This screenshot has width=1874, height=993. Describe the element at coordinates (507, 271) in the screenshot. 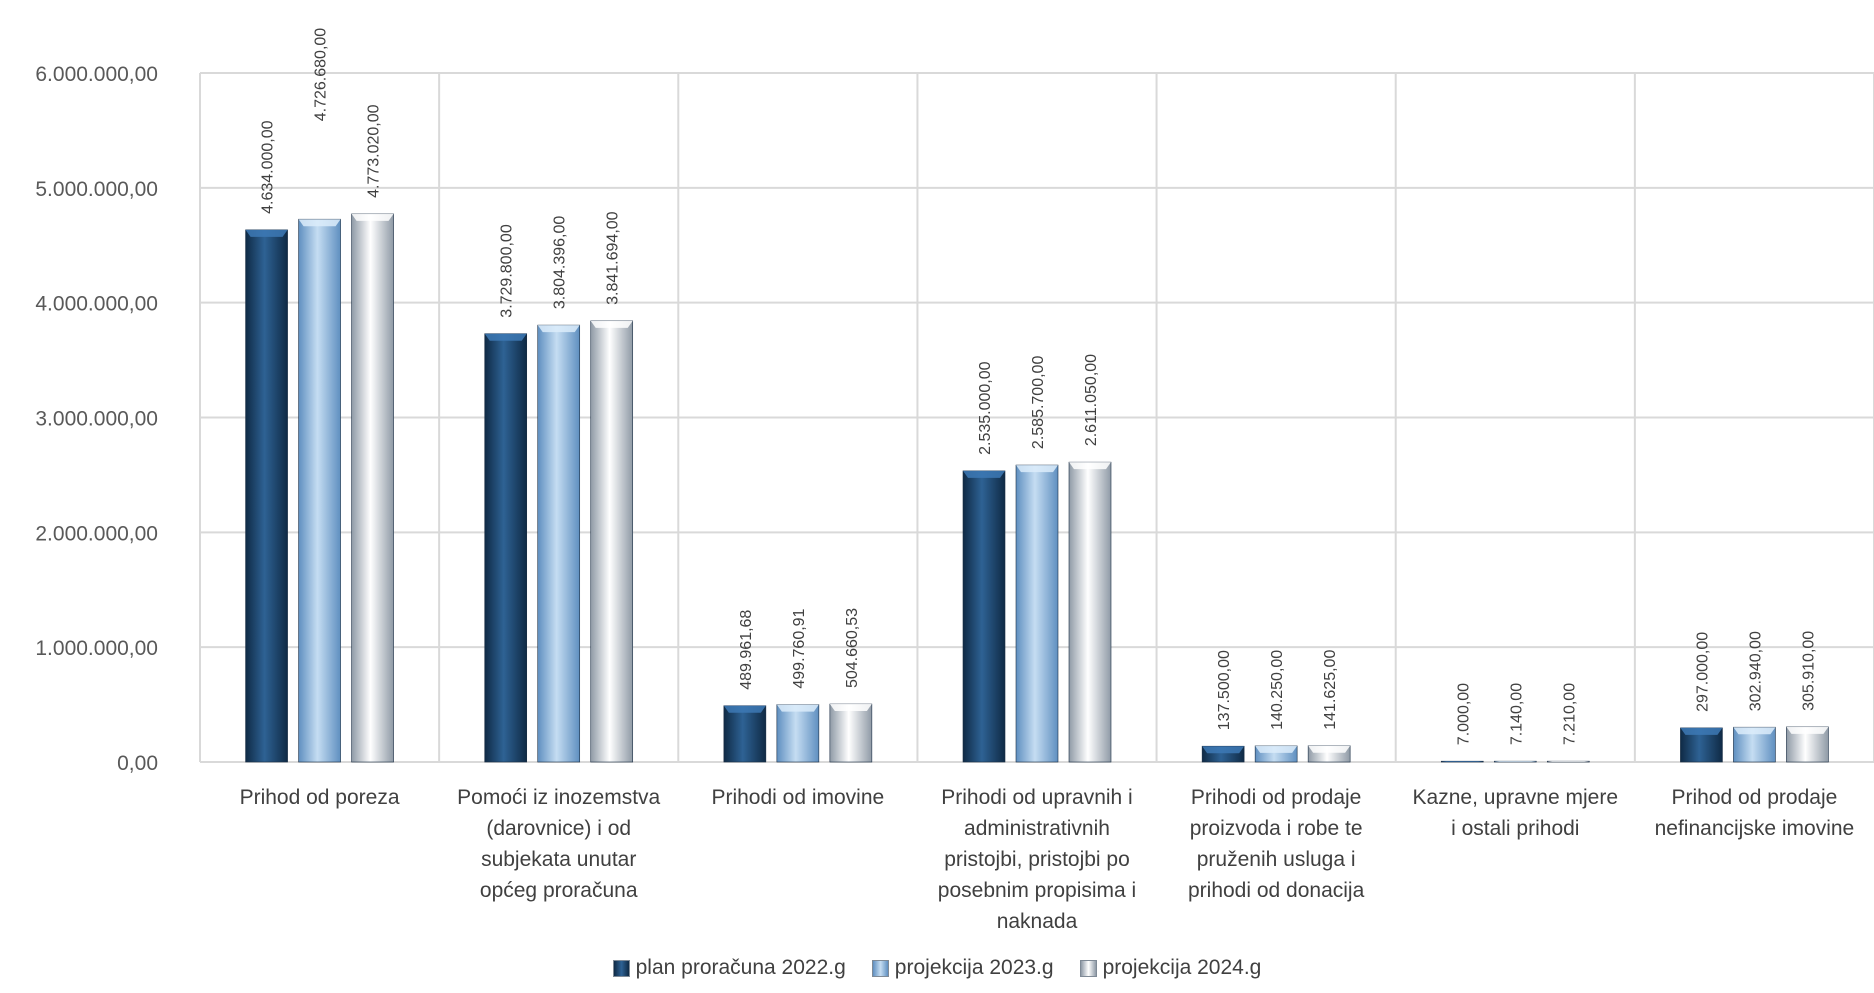

I see `data-label: 3.729.800,00` at that location.